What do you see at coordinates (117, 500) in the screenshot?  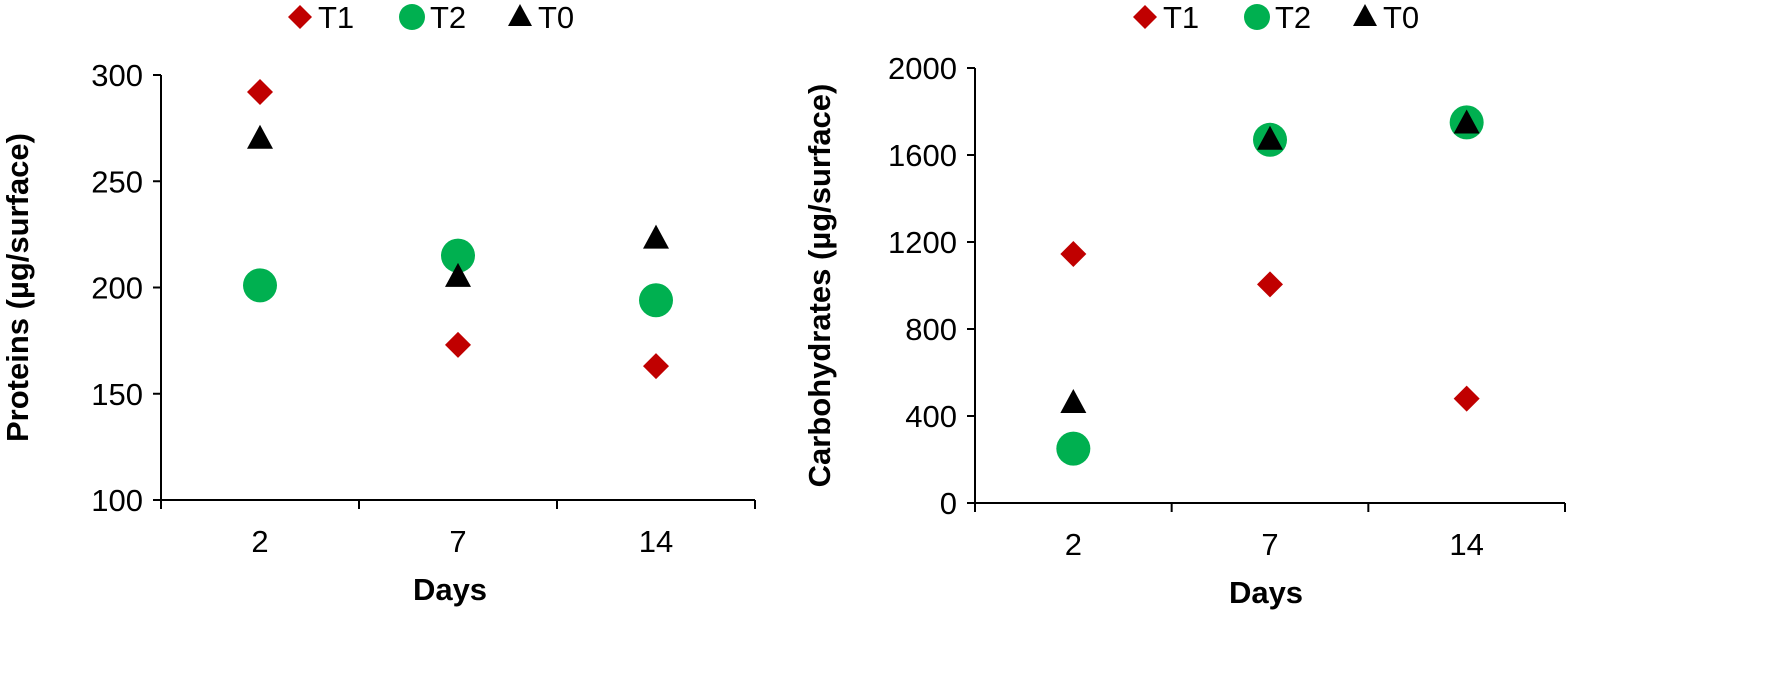 I see `y-tick-label: 100` at bounding box center [117, 500].